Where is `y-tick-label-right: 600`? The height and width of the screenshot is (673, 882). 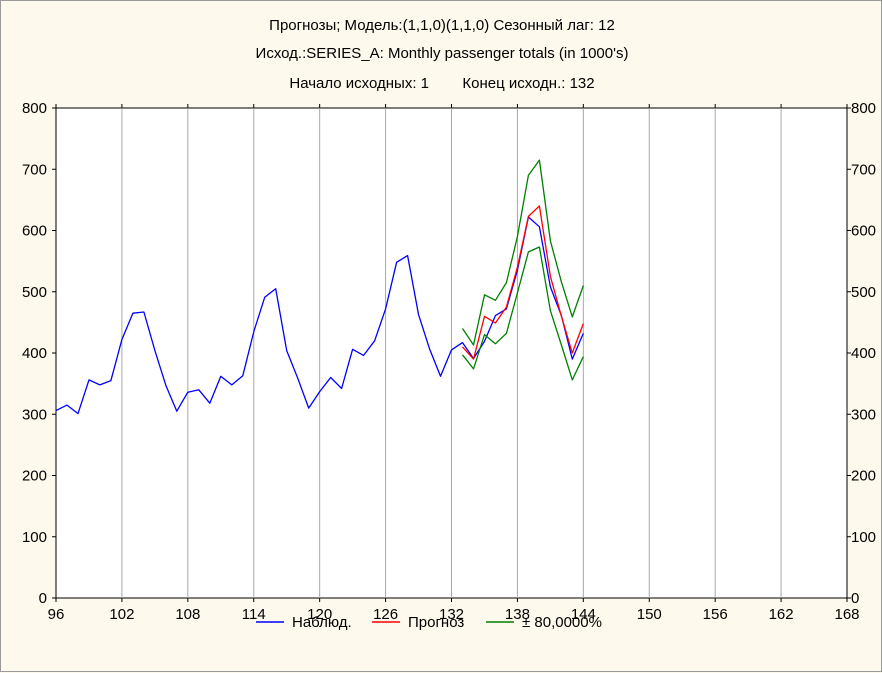 y-tick-label-right: 600 is located at coordinates (863, 231).